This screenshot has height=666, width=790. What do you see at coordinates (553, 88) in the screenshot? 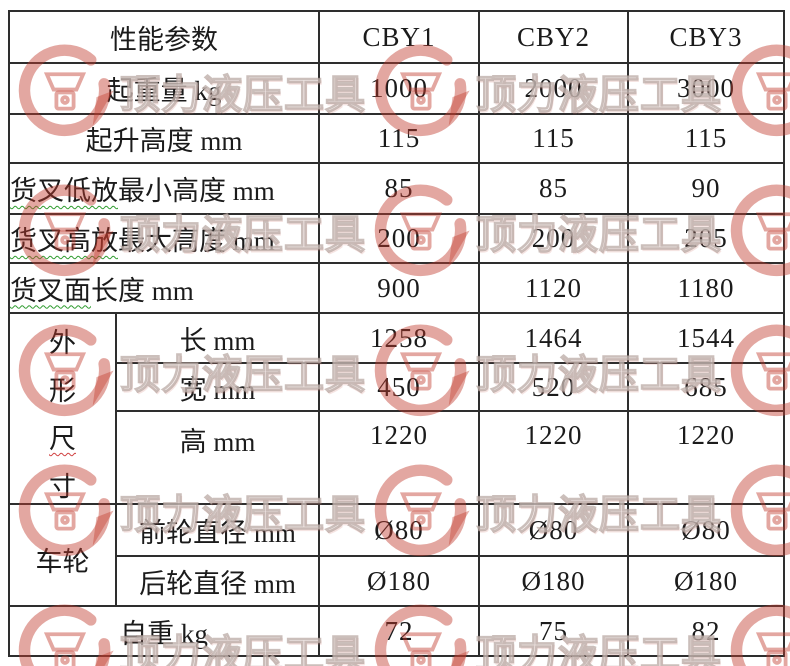
I see `value-cell: 2000` at bounding box center [553, 88].